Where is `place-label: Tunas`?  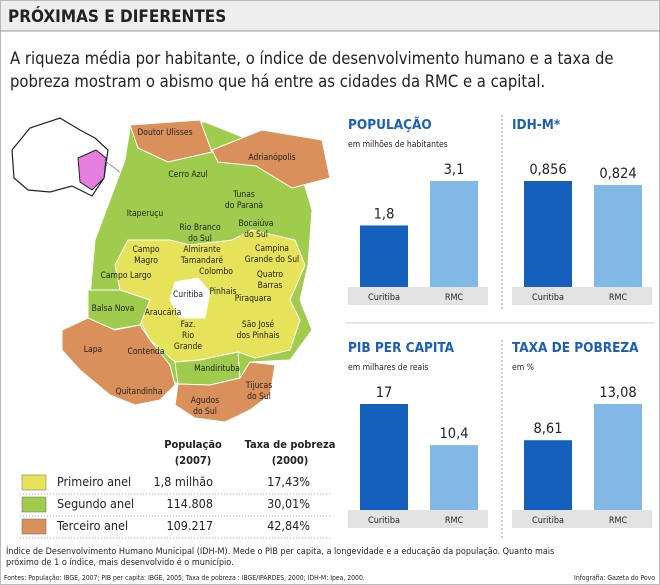 place-label: Tunas is located at coordinates (243, 195).